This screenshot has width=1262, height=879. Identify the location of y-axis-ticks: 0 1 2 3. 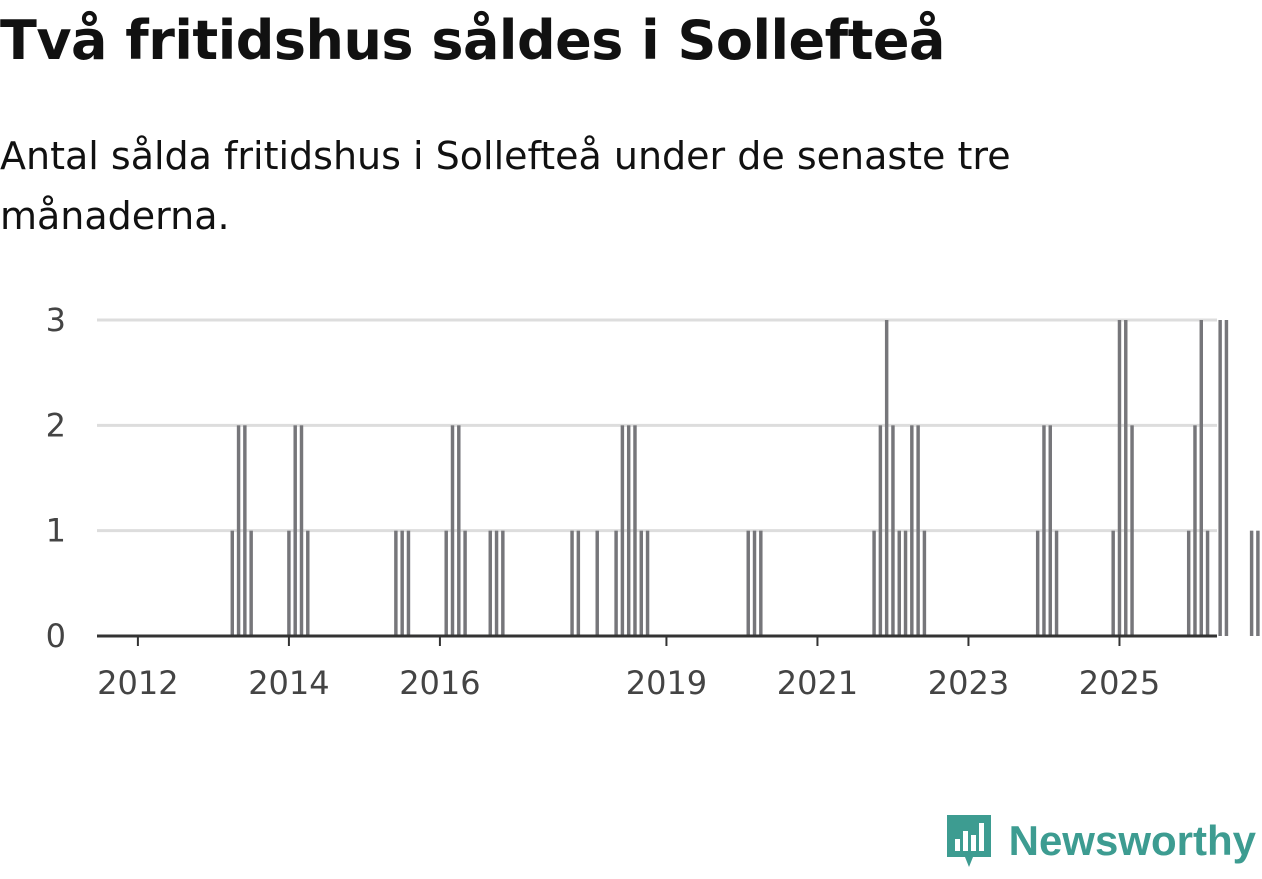
(56, 478).